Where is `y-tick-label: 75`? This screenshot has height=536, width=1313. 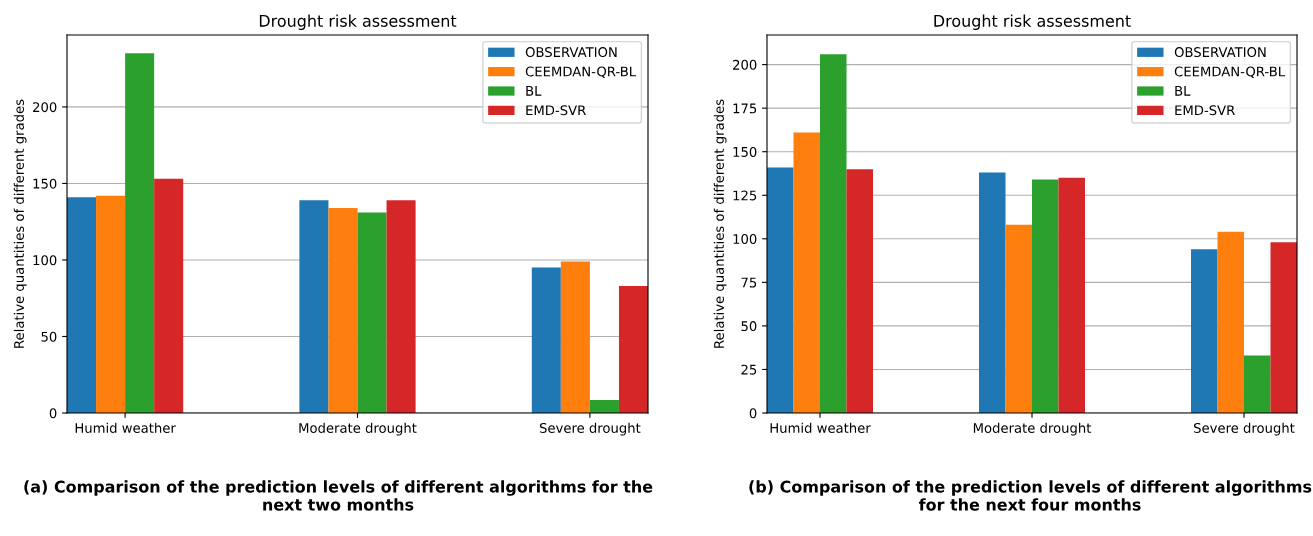 y-tick-label: 75 is located at coordinates (749, 282).